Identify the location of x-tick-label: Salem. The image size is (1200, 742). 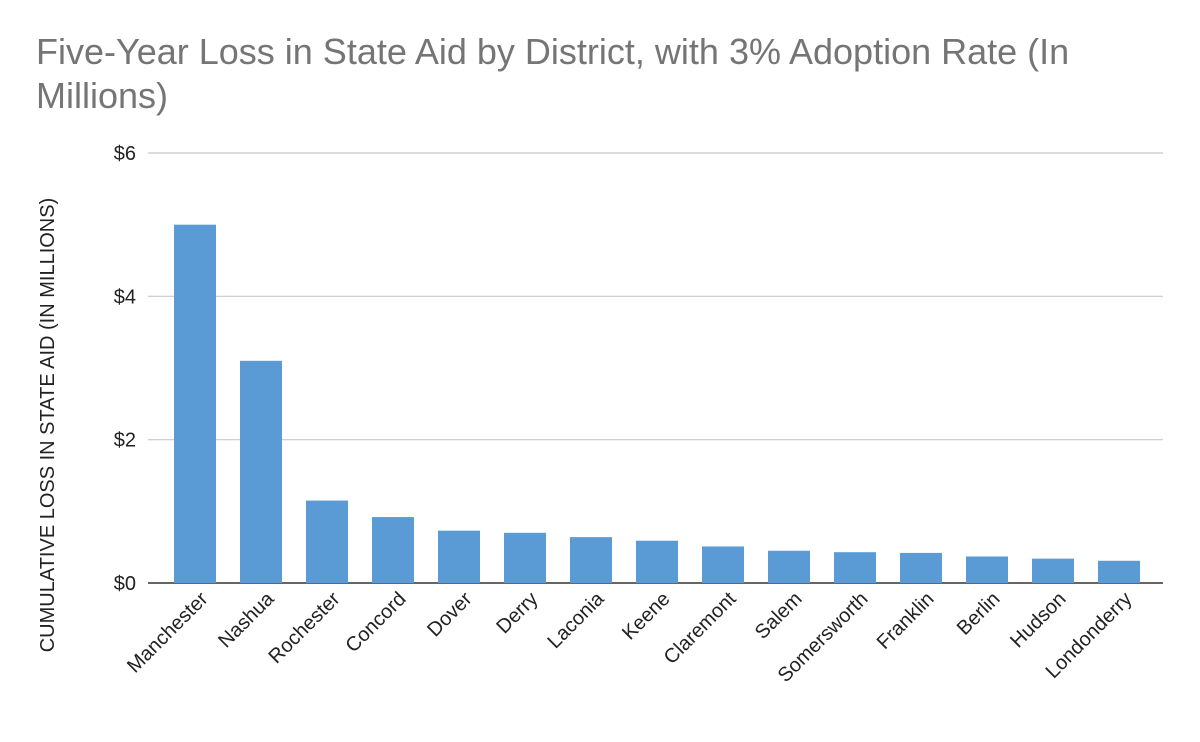
(779, 616).